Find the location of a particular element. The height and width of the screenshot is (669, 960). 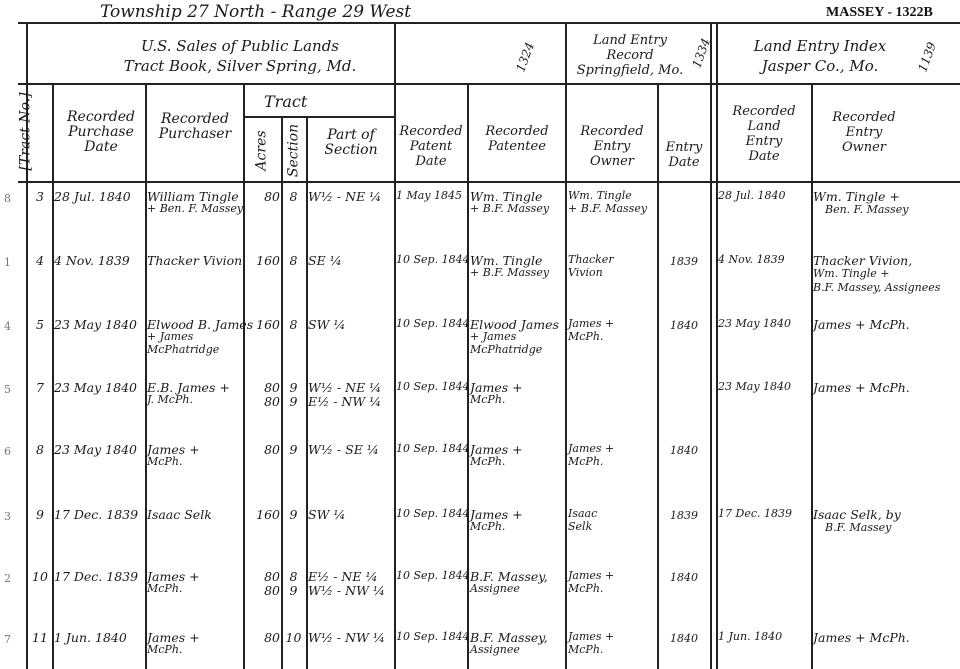

purchase-date: 4 Nov. 1839 is located at coordinates (92, 260).